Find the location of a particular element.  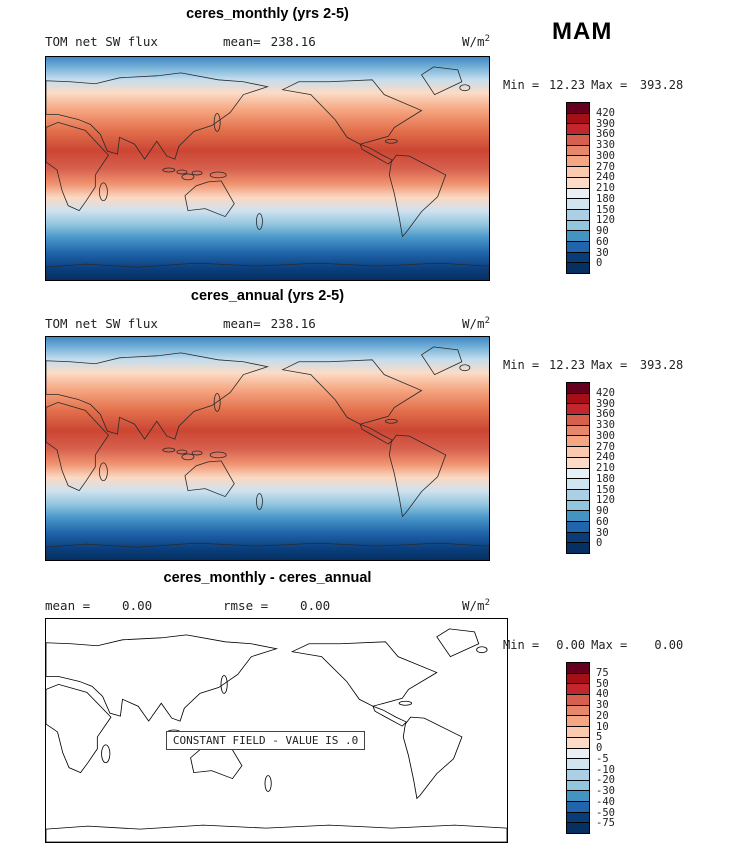

colorbar-tick-label: 330 is located at coordinates (605, 144).